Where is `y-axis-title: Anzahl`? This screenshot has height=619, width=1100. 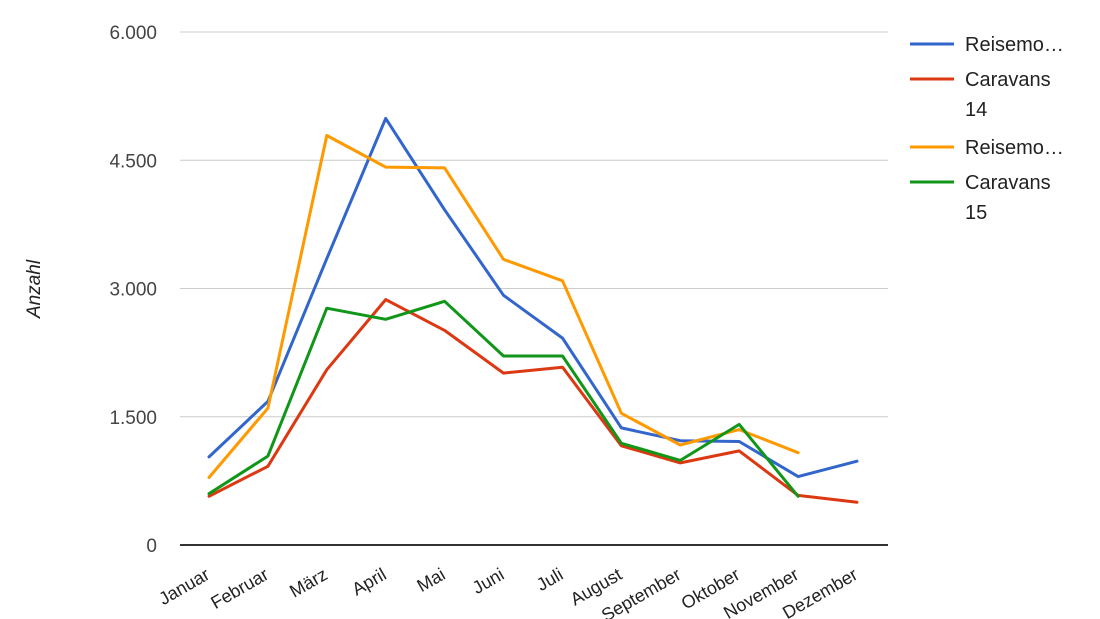 y-axis-title: Anzahl is located at coordinates (34, 289).